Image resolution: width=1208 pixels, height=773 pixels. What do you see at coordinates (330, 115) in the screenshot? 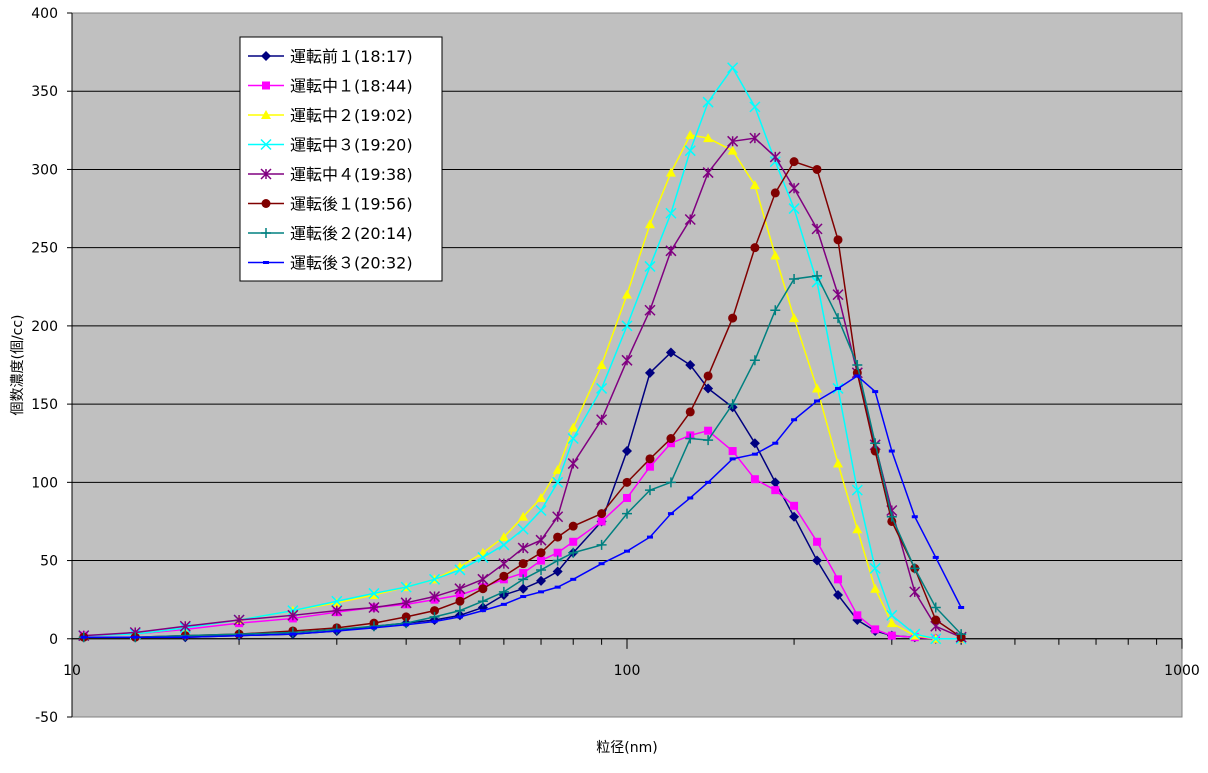
I see `legend-item: 運転中２(19:02)` at bounding box center [330, 115].